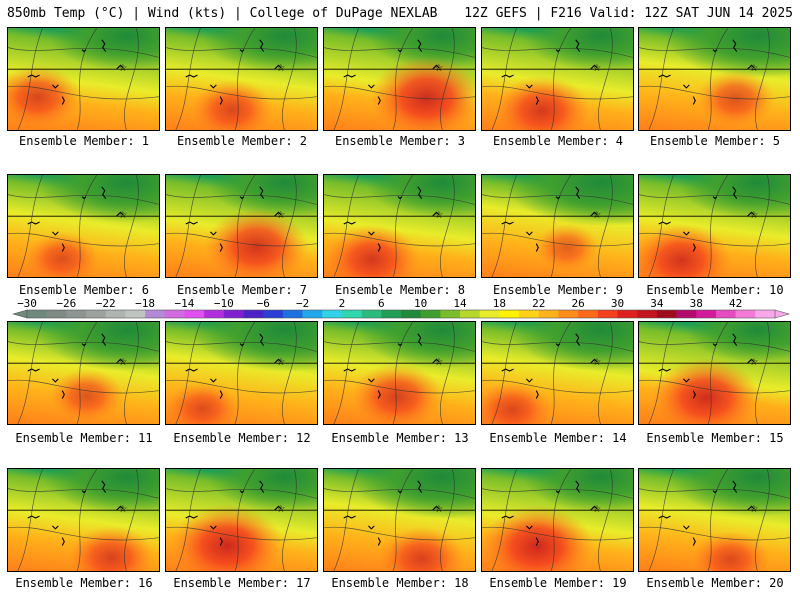 This screenshot has height=600, width=800. What do you see at coordinates (499, 303) in the screenshot?
I see `colorbar-tick-label: 18` at bounding box center [499, 303].